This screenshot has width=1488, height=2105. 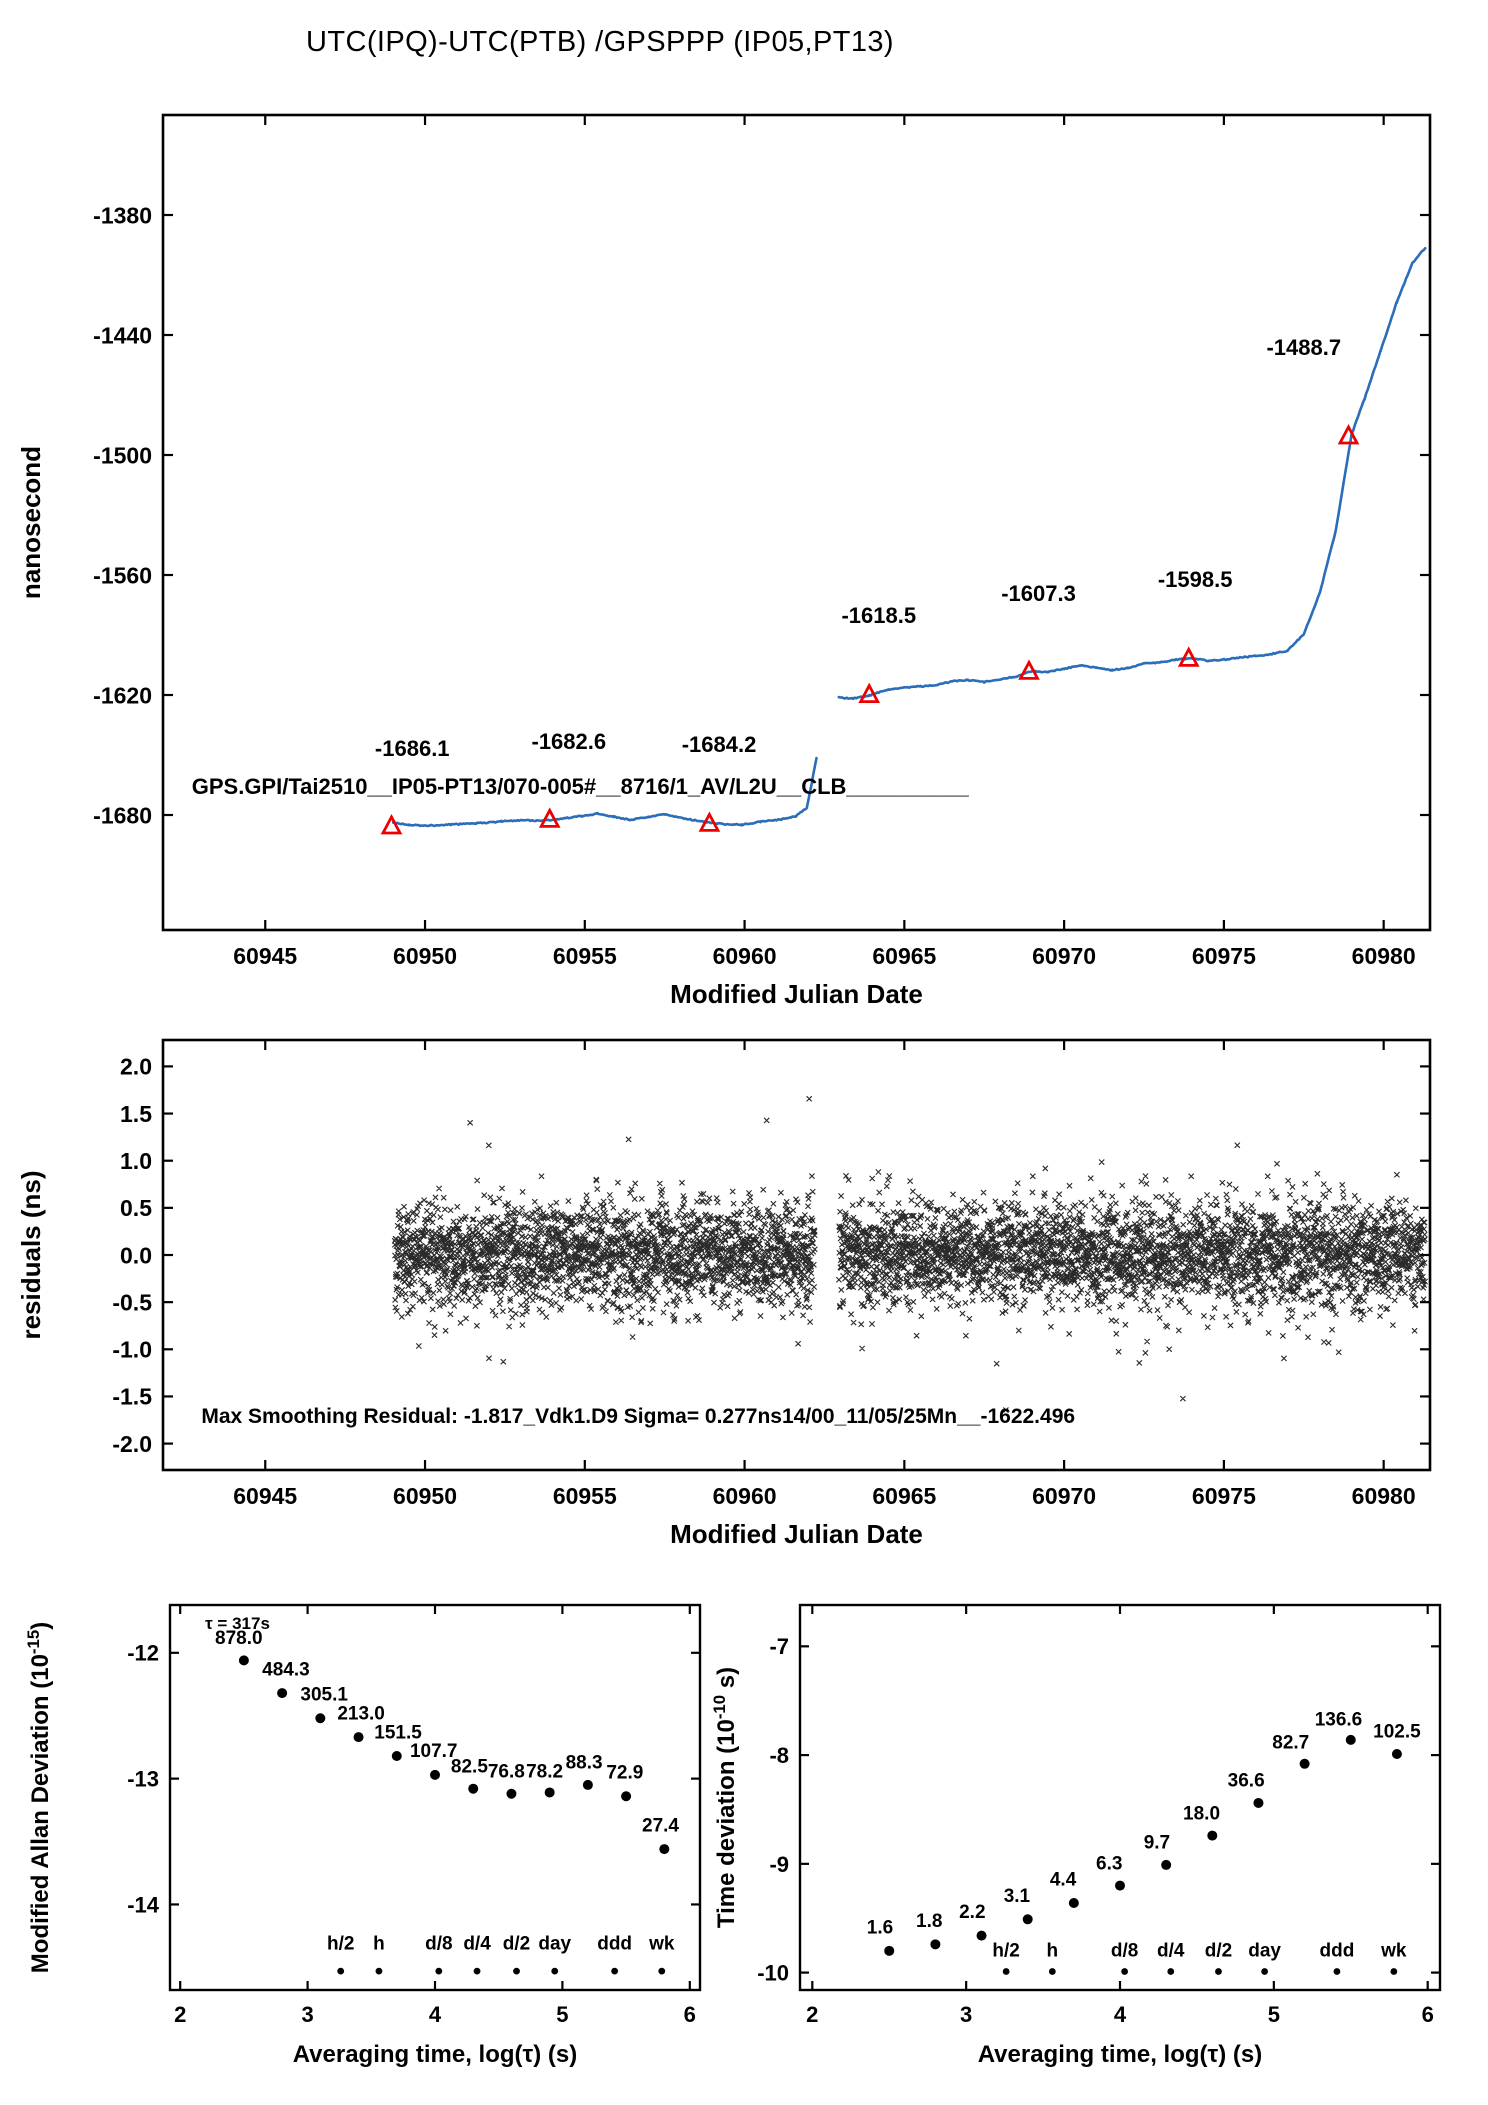 I want to click on x-tick-label: 2, so click(x=180, y=2014).